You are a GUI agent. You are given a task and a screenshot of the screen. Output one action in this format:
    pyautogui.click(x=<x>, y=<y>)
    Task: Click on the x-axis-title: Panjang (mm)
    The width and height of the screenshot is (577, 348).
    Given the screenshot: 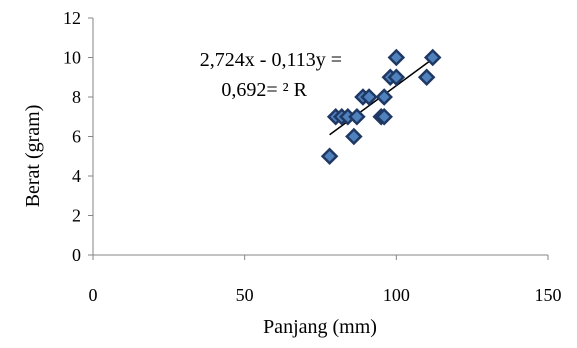 What is the action you would take?
    pyautogui.click(x=320, y=327)
    